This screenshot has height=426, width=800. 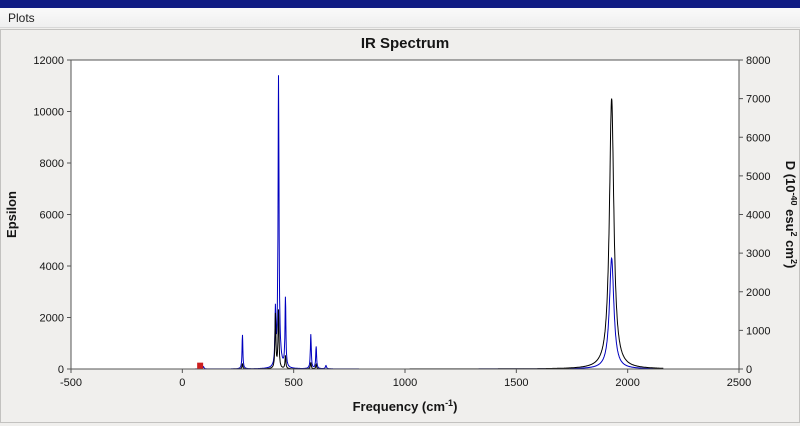 I want to click on x-axis-title: Frequency (cm-1), so click(x=405, y=406).